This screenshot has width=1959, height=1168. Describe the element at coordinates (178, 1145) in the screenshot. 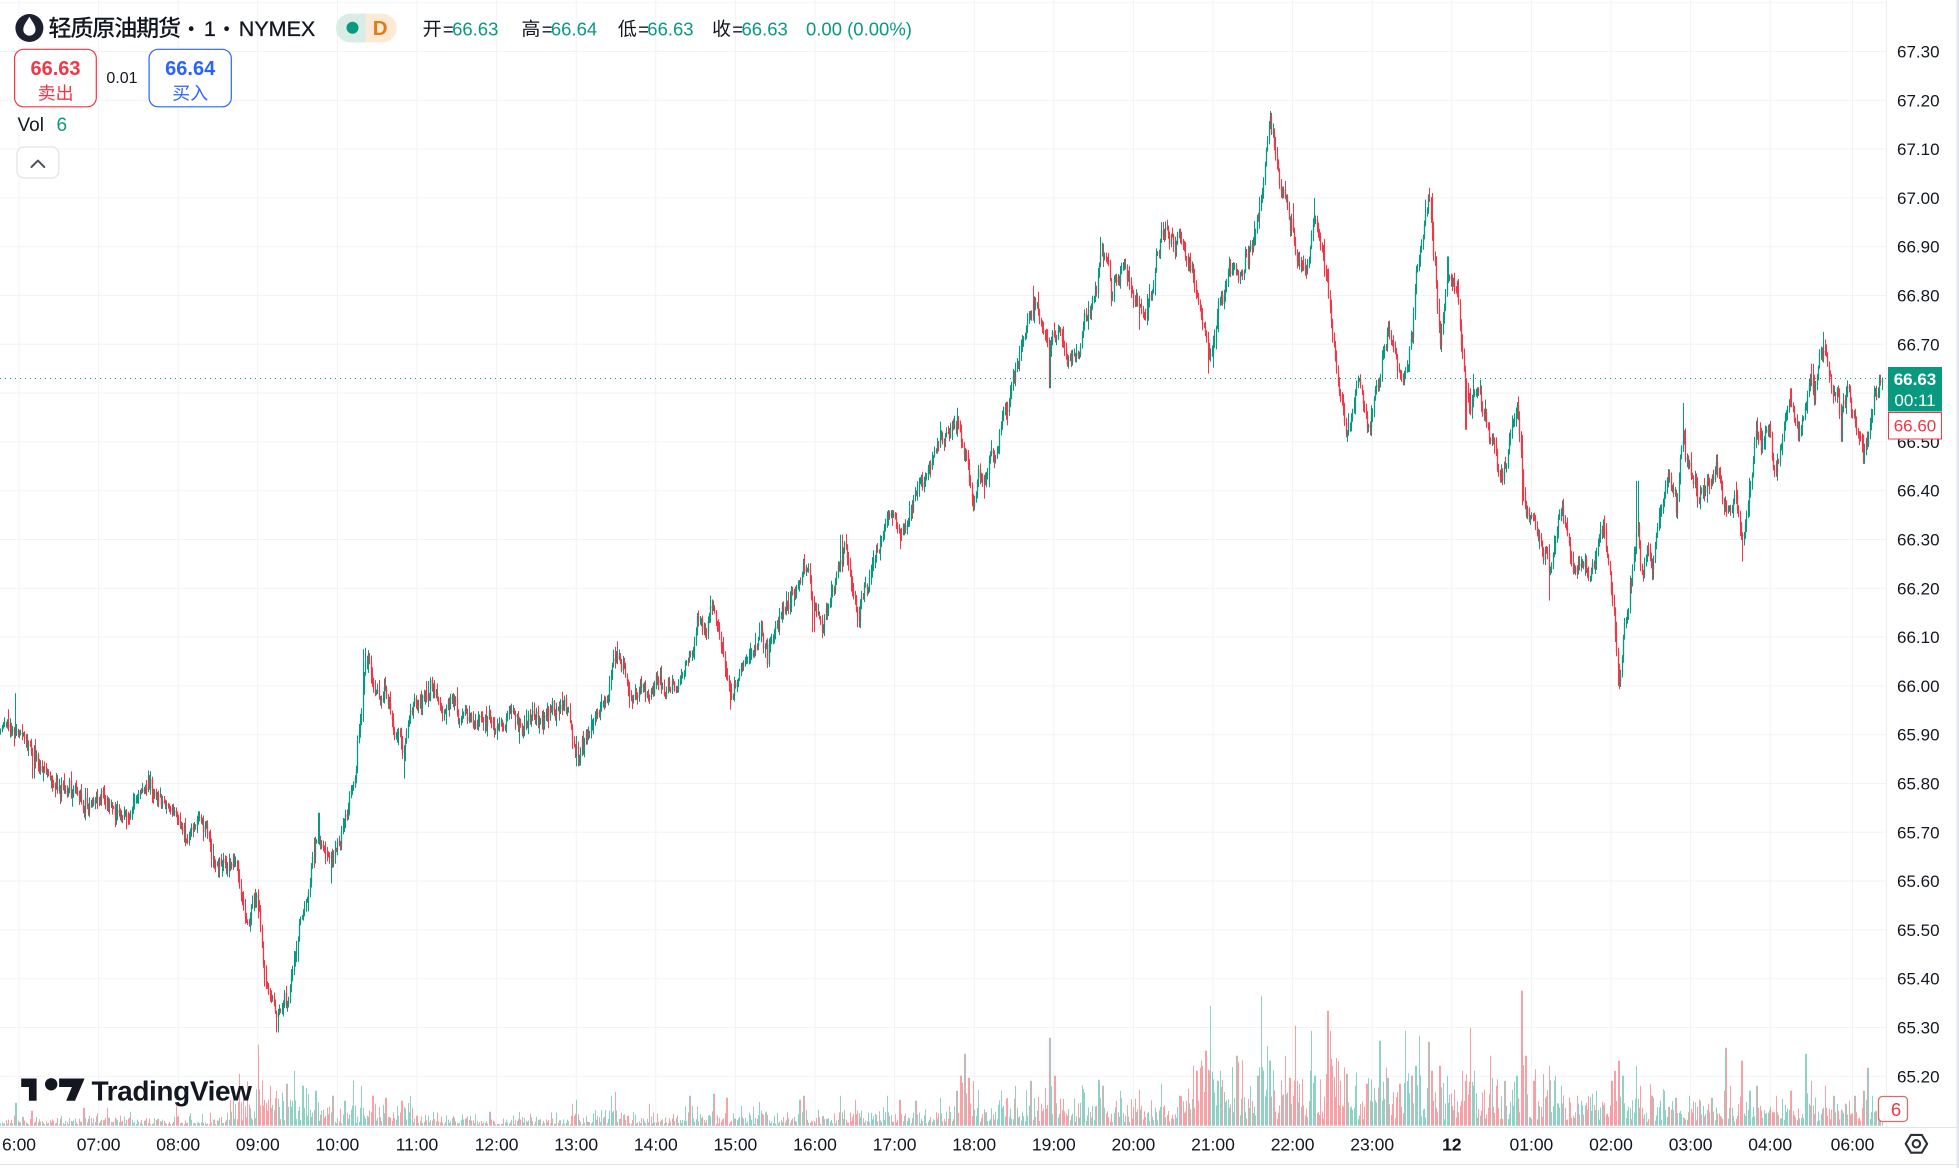

I see `svg-text: 08:00` at that location.